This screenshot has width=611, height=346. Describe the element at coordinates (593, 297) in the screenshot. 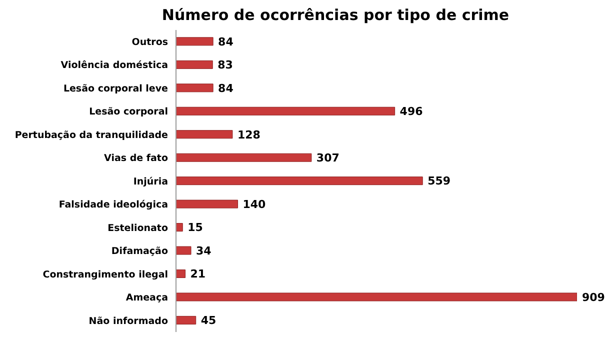

I see `data-label: 909` at that location.